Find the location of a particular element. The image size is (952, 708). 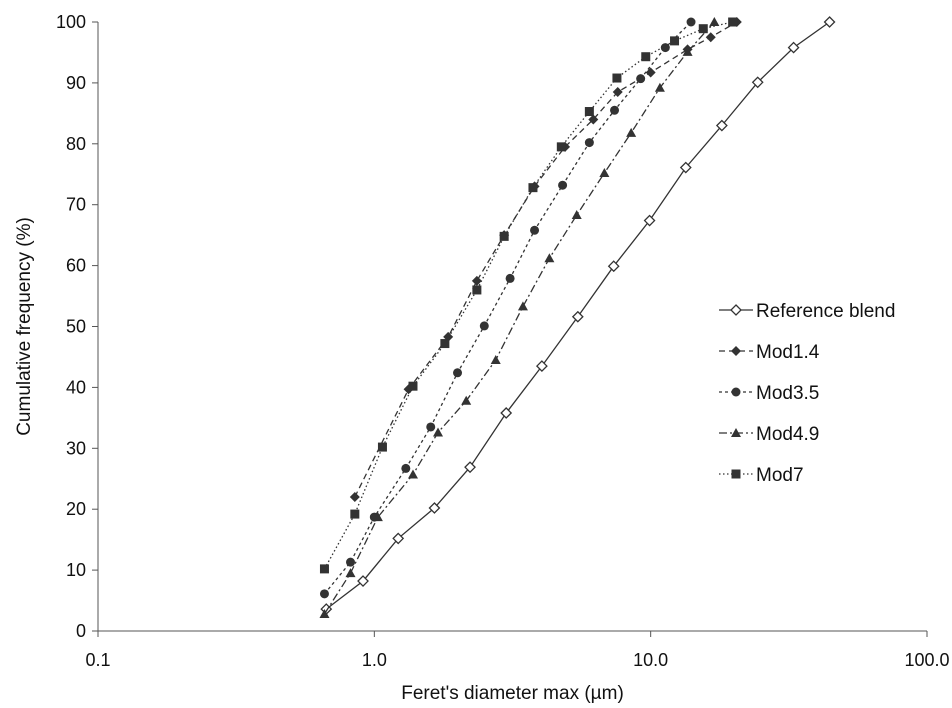

x-tick-label: 100.0 is located at coordinates (926, 660).